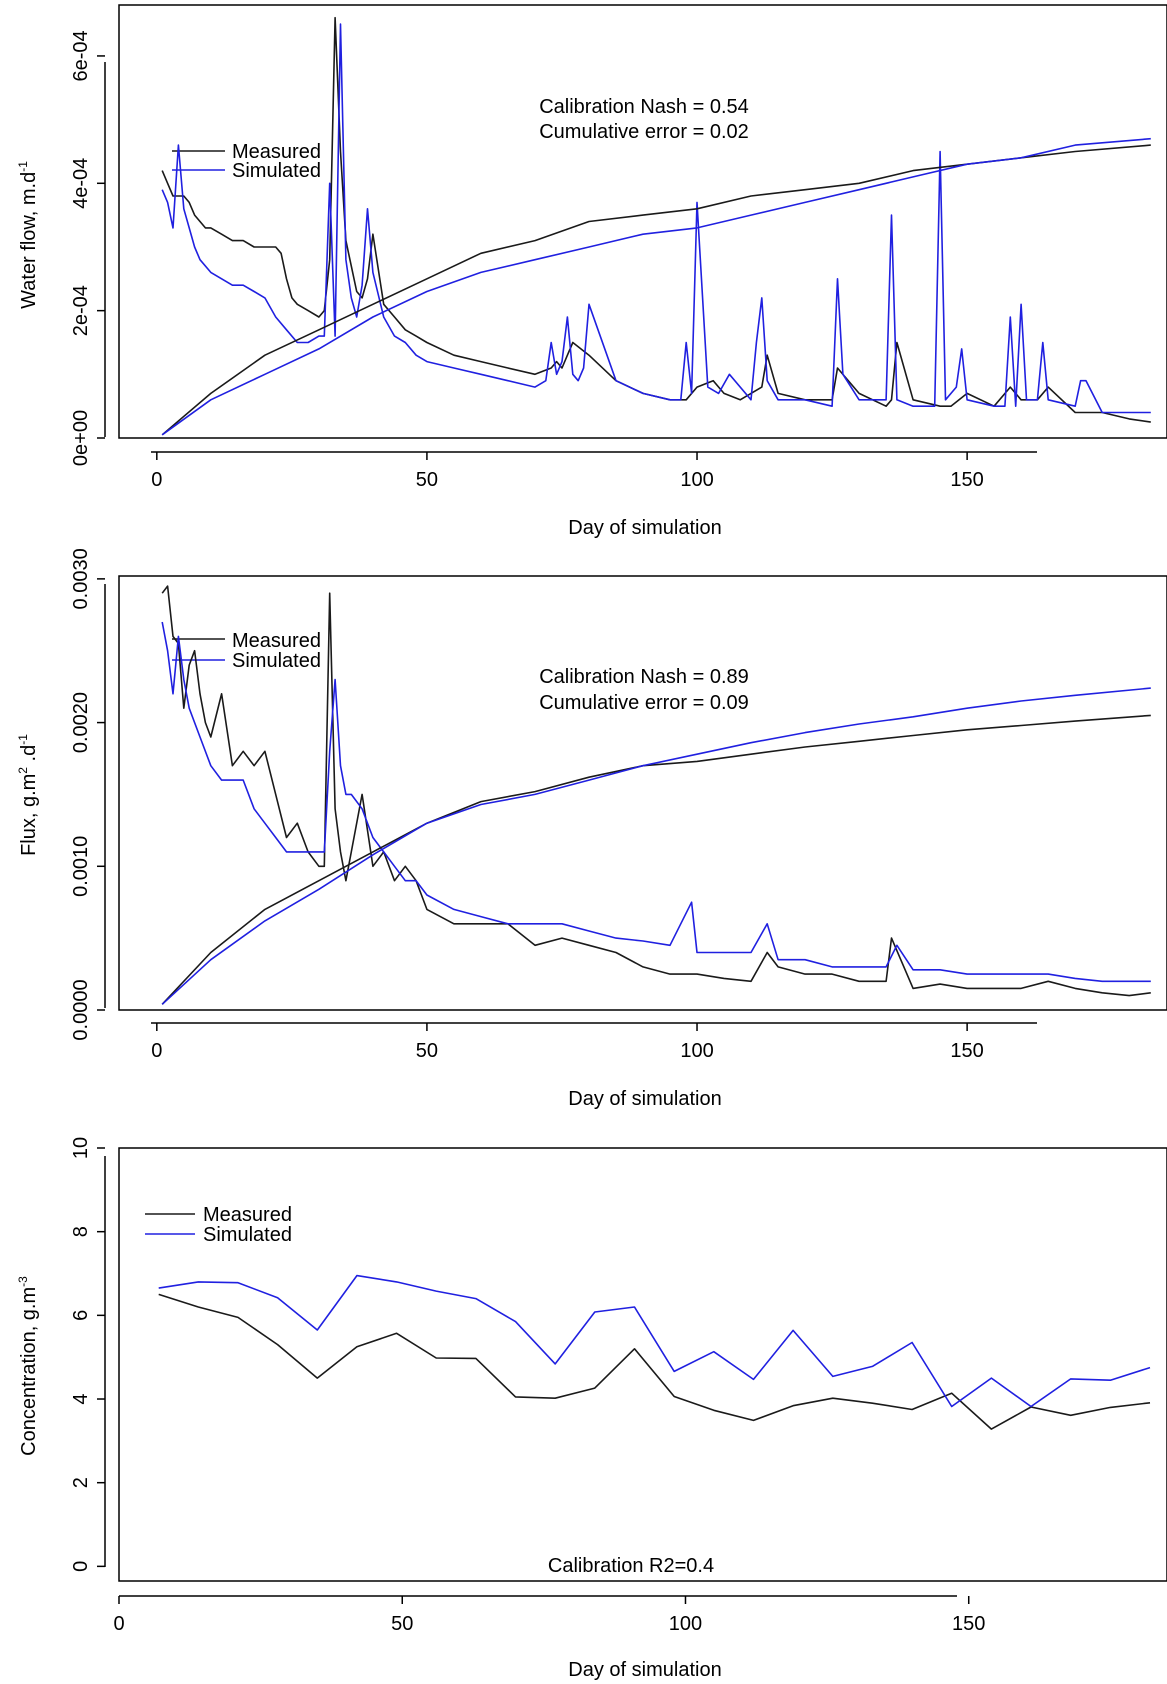 Image resolution: width=1167 pixels, height=1684 pixels. I want to click on panel-3-series-measured, so click(654, 1361).